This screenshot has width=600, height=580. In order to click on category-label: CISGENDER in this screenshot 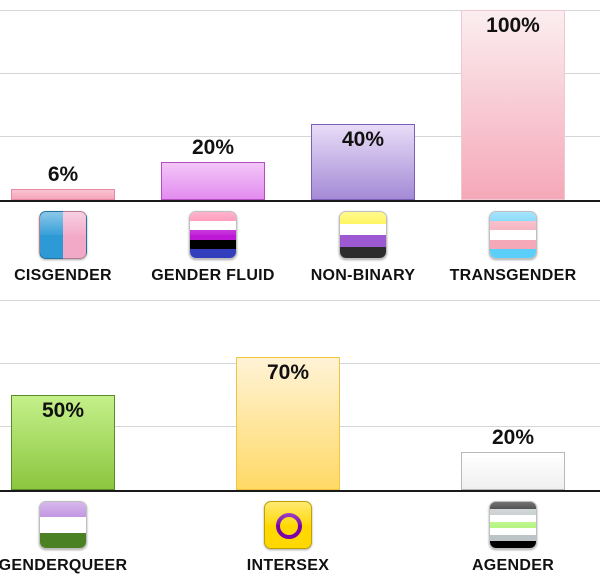, I will do `click(63, 275)`.